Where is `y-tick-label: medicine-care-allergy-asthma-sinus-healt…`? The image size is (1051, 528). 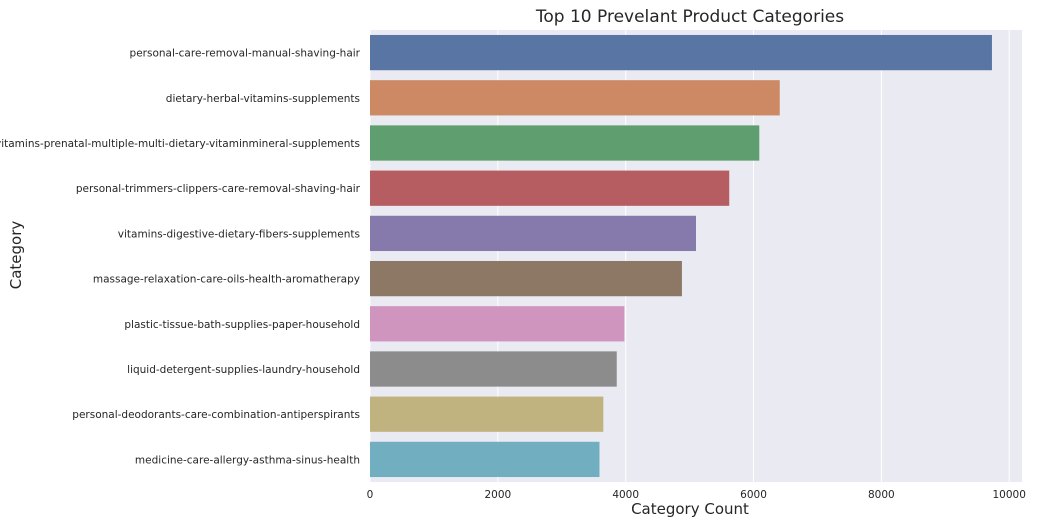
y-tick-label: medicine-care-allergy-asthma-sinus-healt… is located at coordinates (247, 460).